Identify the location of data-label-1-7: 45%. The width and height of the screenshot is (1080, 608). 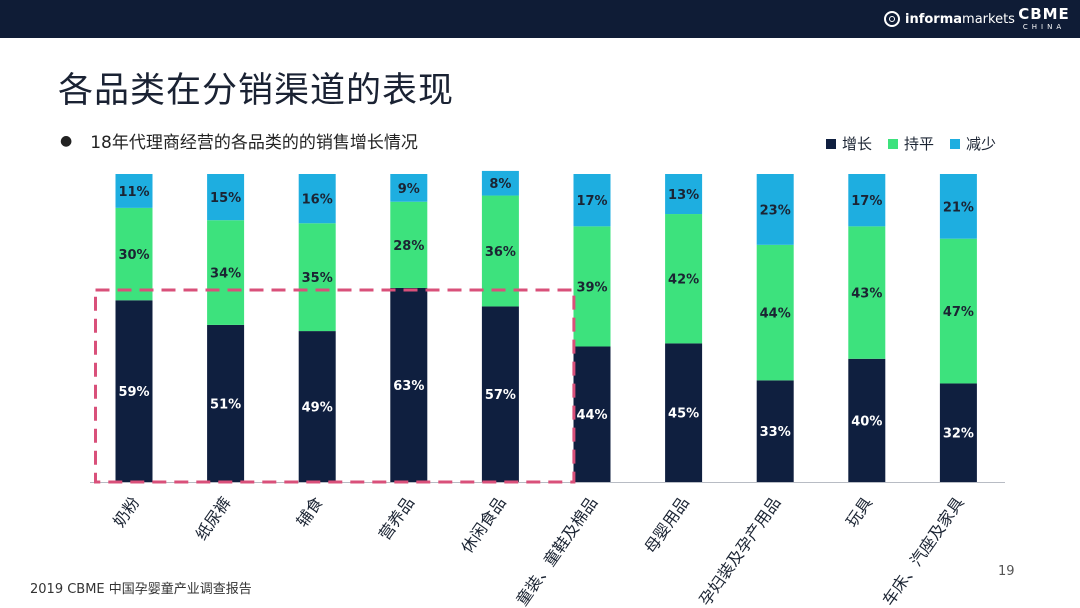
(683, 414).